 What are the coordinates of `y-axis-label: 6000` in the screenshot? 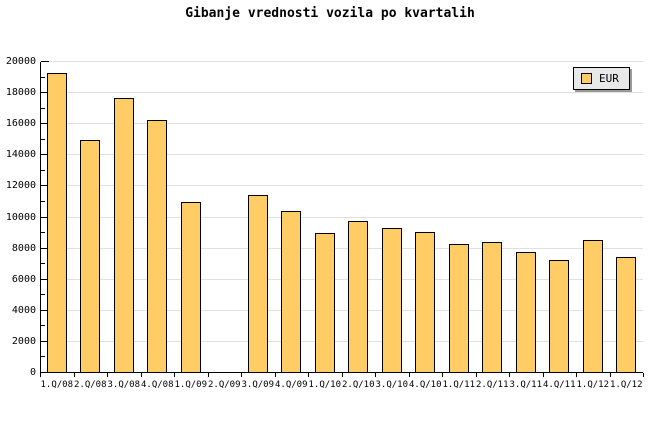 It's located at (23, 279).